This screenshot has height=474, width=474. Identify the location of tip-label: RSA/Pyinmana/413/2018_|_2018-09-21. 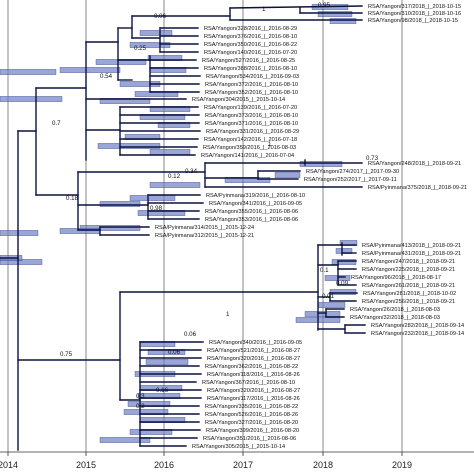
(411, 246).